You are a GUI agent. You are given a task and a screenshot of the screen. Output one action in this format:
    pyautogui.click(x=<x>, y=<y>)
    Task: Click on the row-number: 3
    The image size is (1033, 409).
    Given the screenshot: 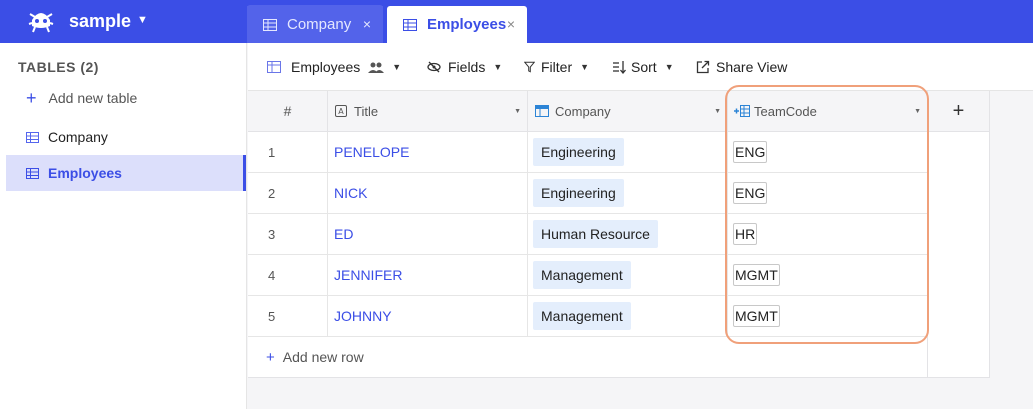 What is the action you would take?
    pyautogui.click(x=288, y=234)
    